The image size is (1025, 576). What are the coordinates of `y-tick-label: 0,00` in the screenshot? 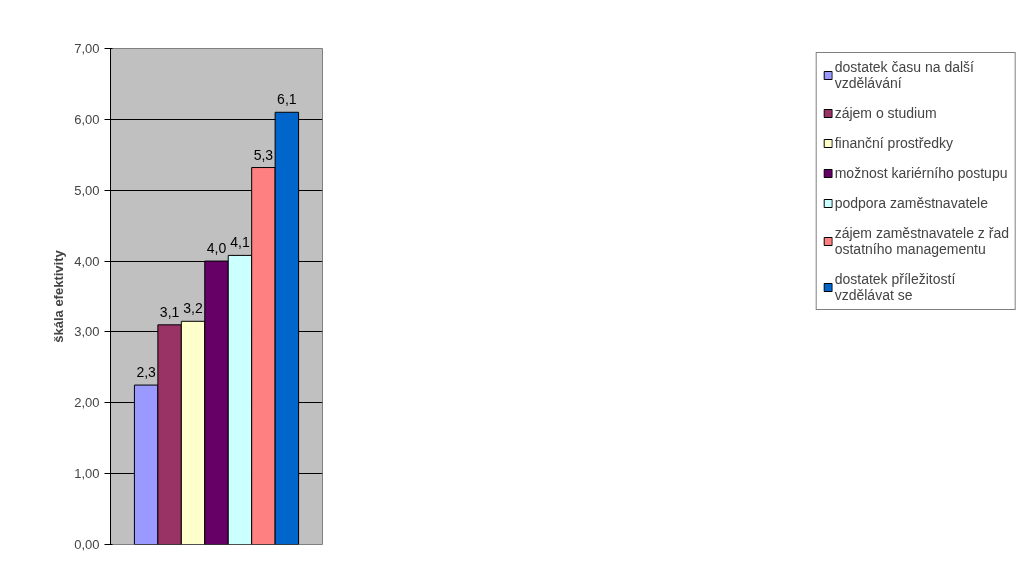 It's located at (87, 544).